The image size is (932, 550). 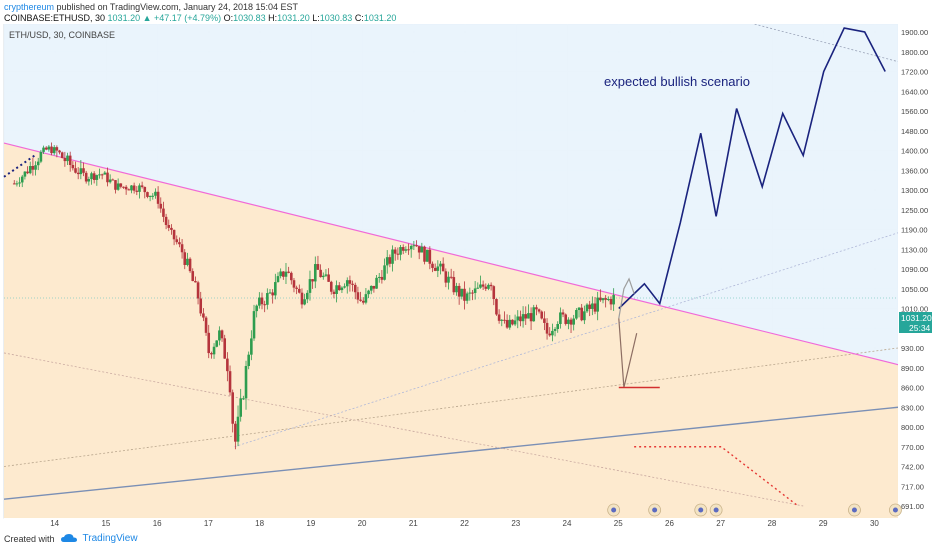 What do you see at coordinates (916, 318) in the screenshot?
I see `last-price-label: 1031.20` at bounding box center [916, 318].